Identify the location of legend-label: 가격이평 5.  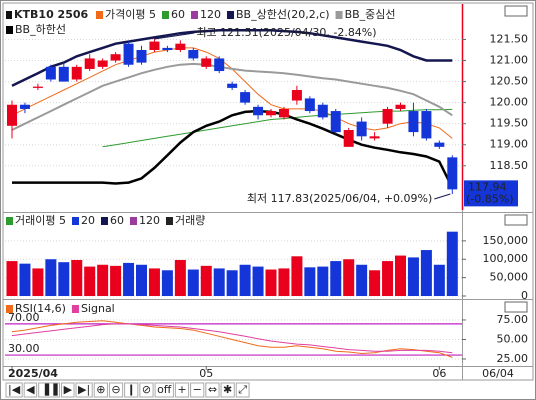
(130, 14).